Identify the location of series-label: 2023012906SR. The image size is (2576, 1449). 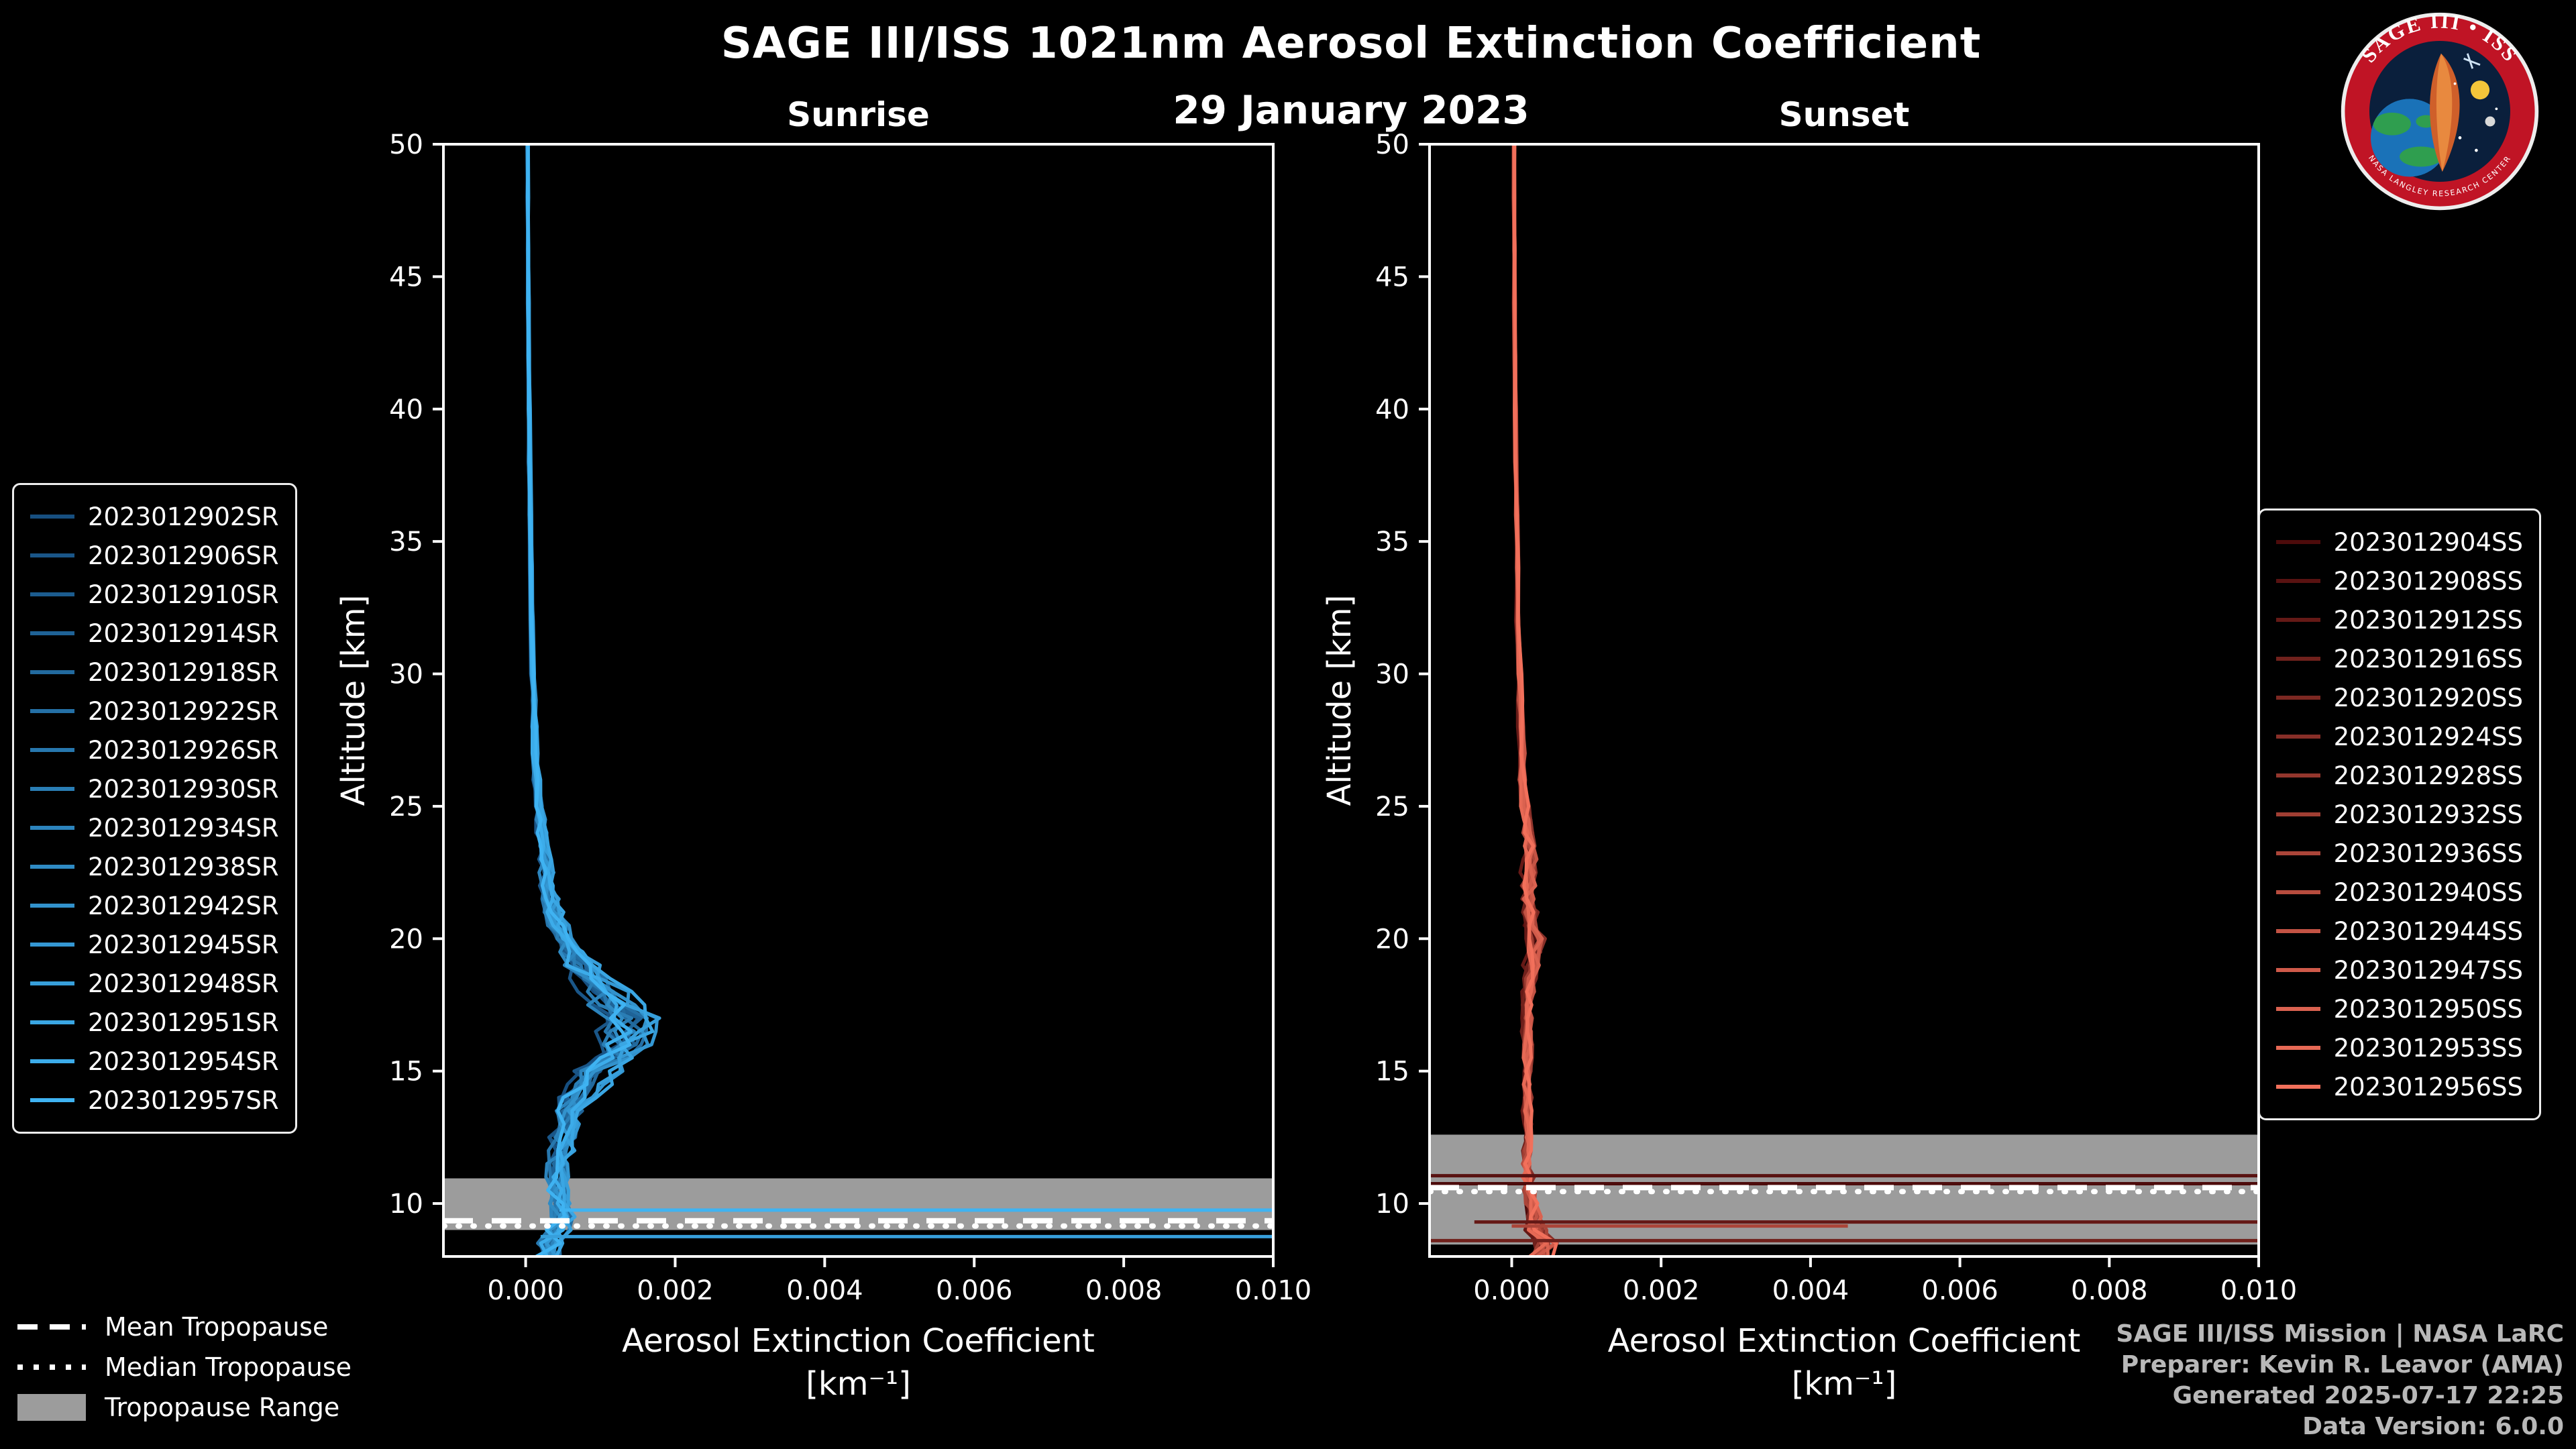
(183, 555).